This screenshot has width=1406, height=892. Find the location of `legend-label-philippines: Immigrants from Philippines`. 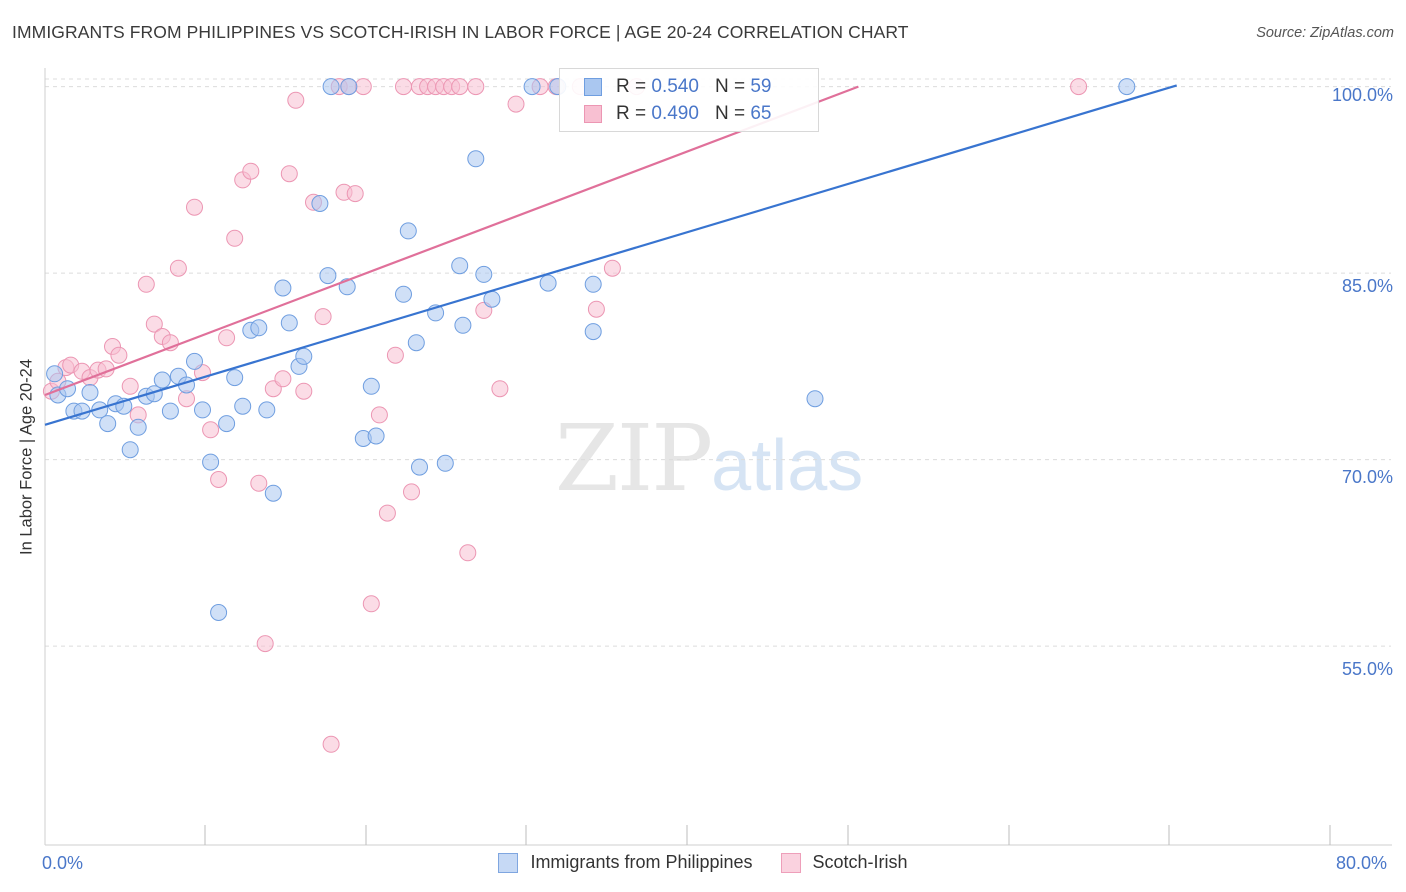

legend-label-philippines: Immigrants from Philippines is located at coordinates (641, 862).